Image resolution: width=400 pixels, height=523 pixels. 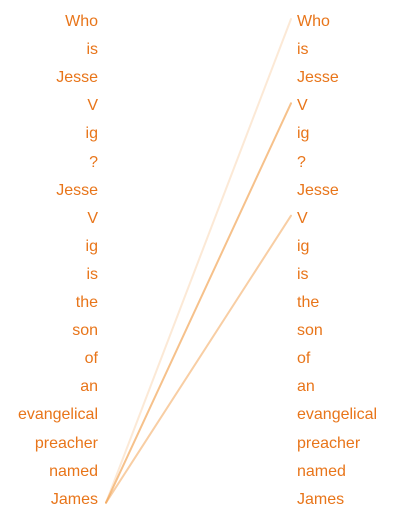 What do you see at coordinates (303, 134) in the screenshot?
I see `target-token-4: ig` at bounding box center [303, 134].